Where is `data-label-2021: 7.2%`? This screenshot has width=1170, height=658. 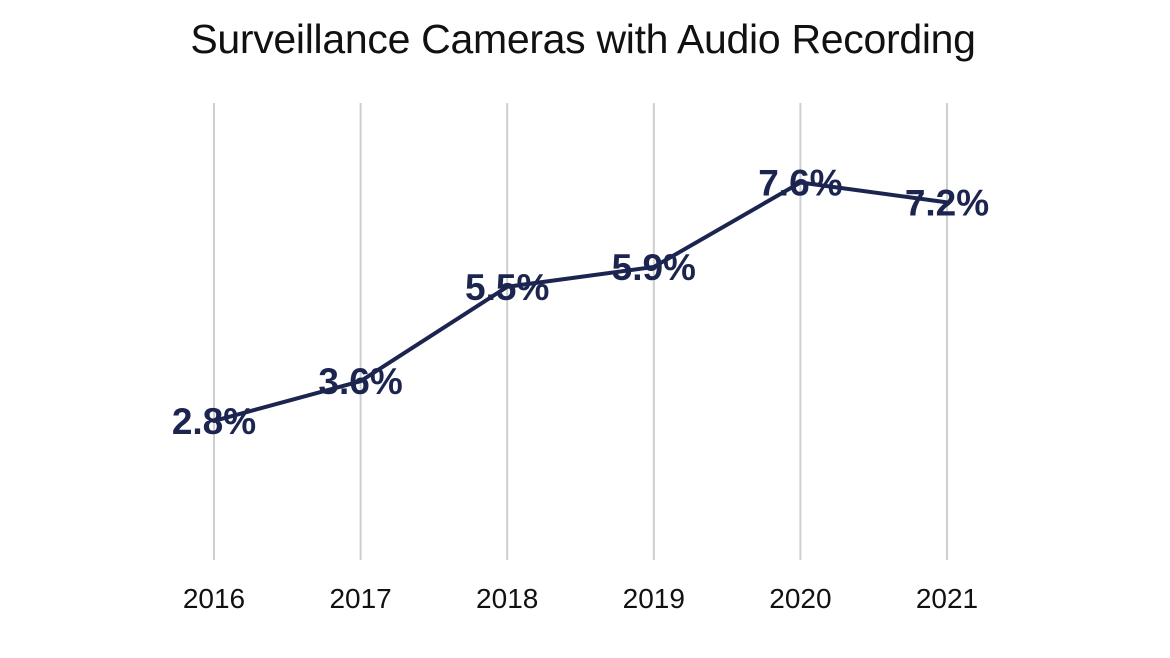 data-label-2021: 7.2% is located at coordinates (947, 202).